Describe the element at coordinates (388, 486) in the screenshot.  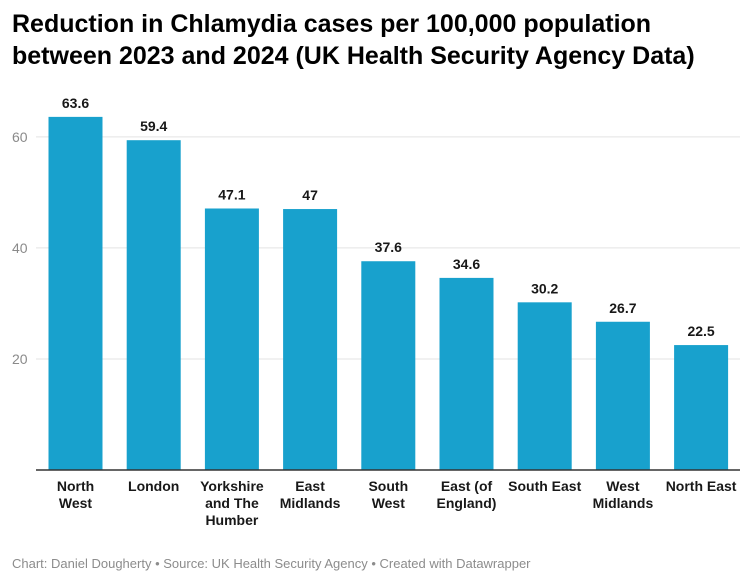
I see `category-label: South` at that location.